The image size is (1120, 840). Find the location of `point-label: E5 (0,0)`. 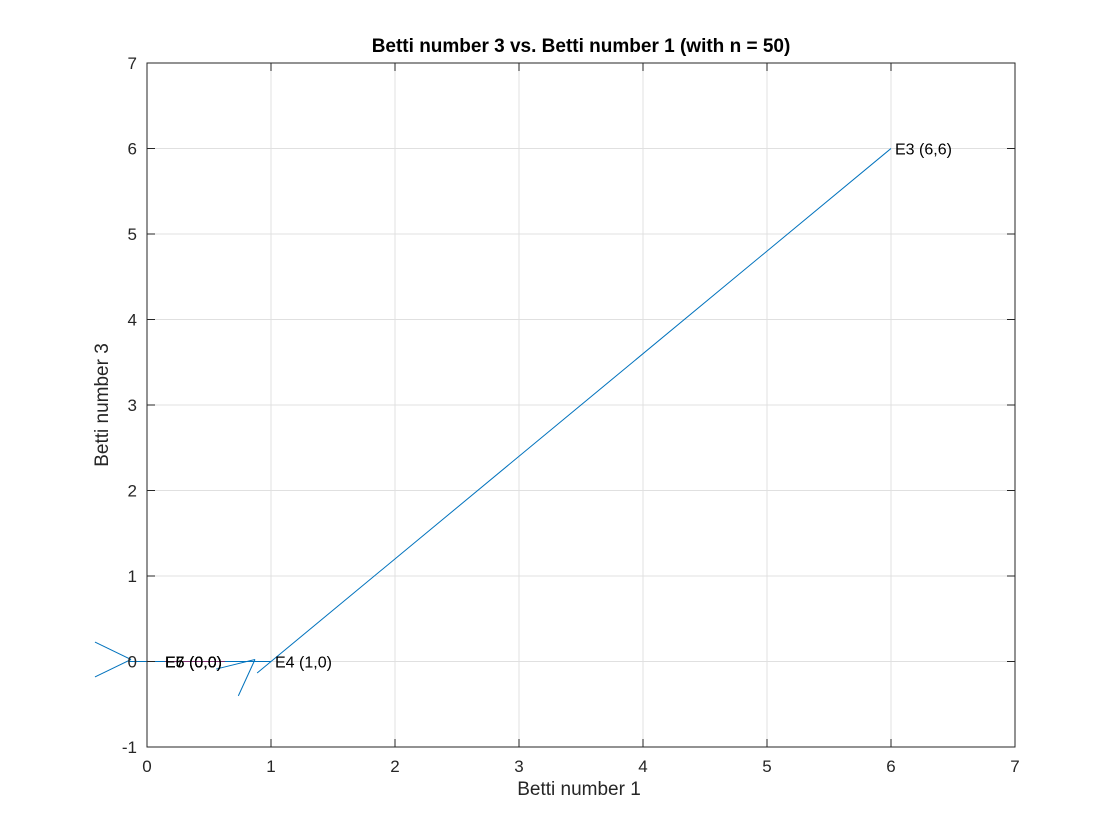

point-label: E5 (0,0) is located at coordinates (193, 663).